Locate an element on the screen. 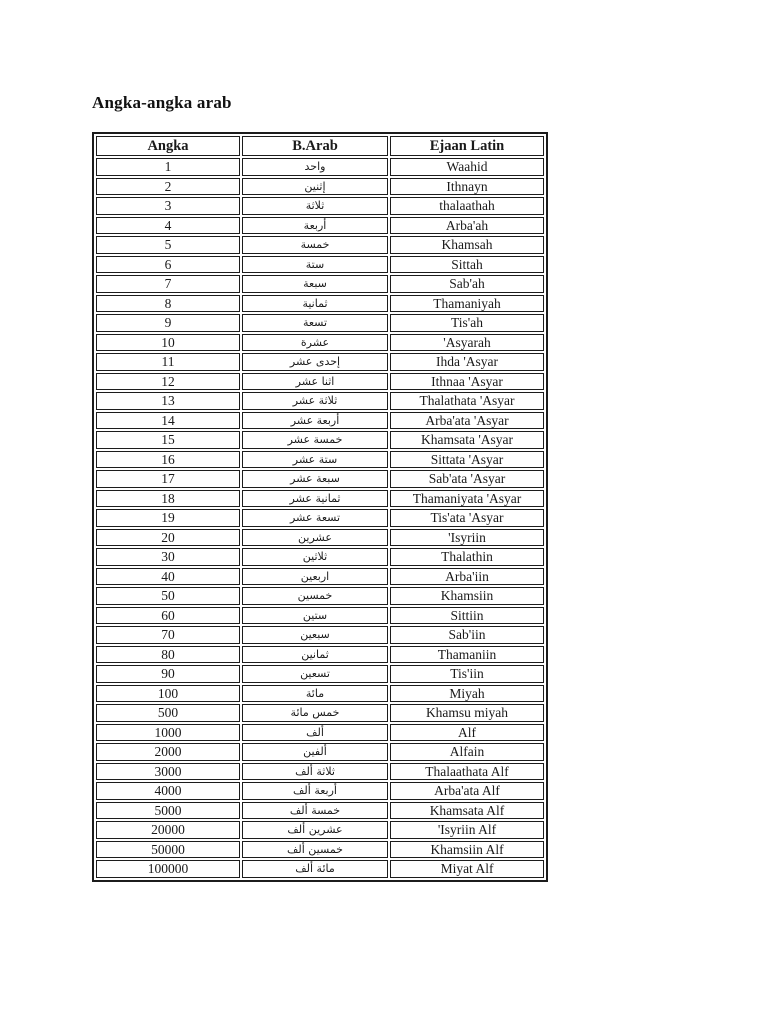  arab-cell: ألف is located at coordinates (315, 732).